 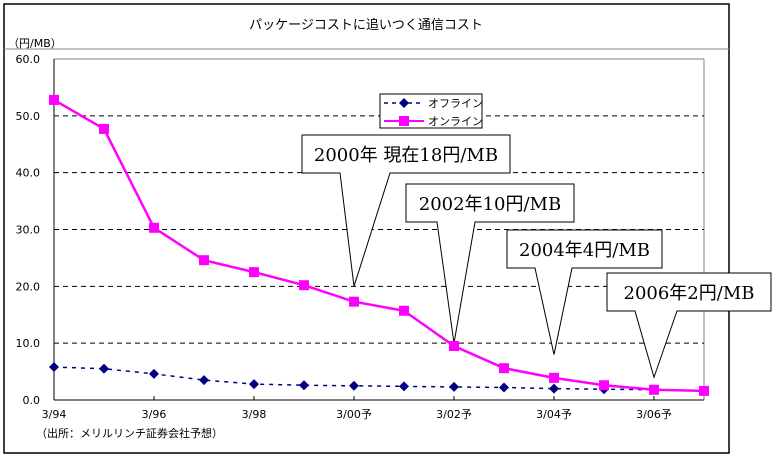 I want to click on chart-title: パッケージコストに追いつく通信コスト, so click(x=366, y=25).